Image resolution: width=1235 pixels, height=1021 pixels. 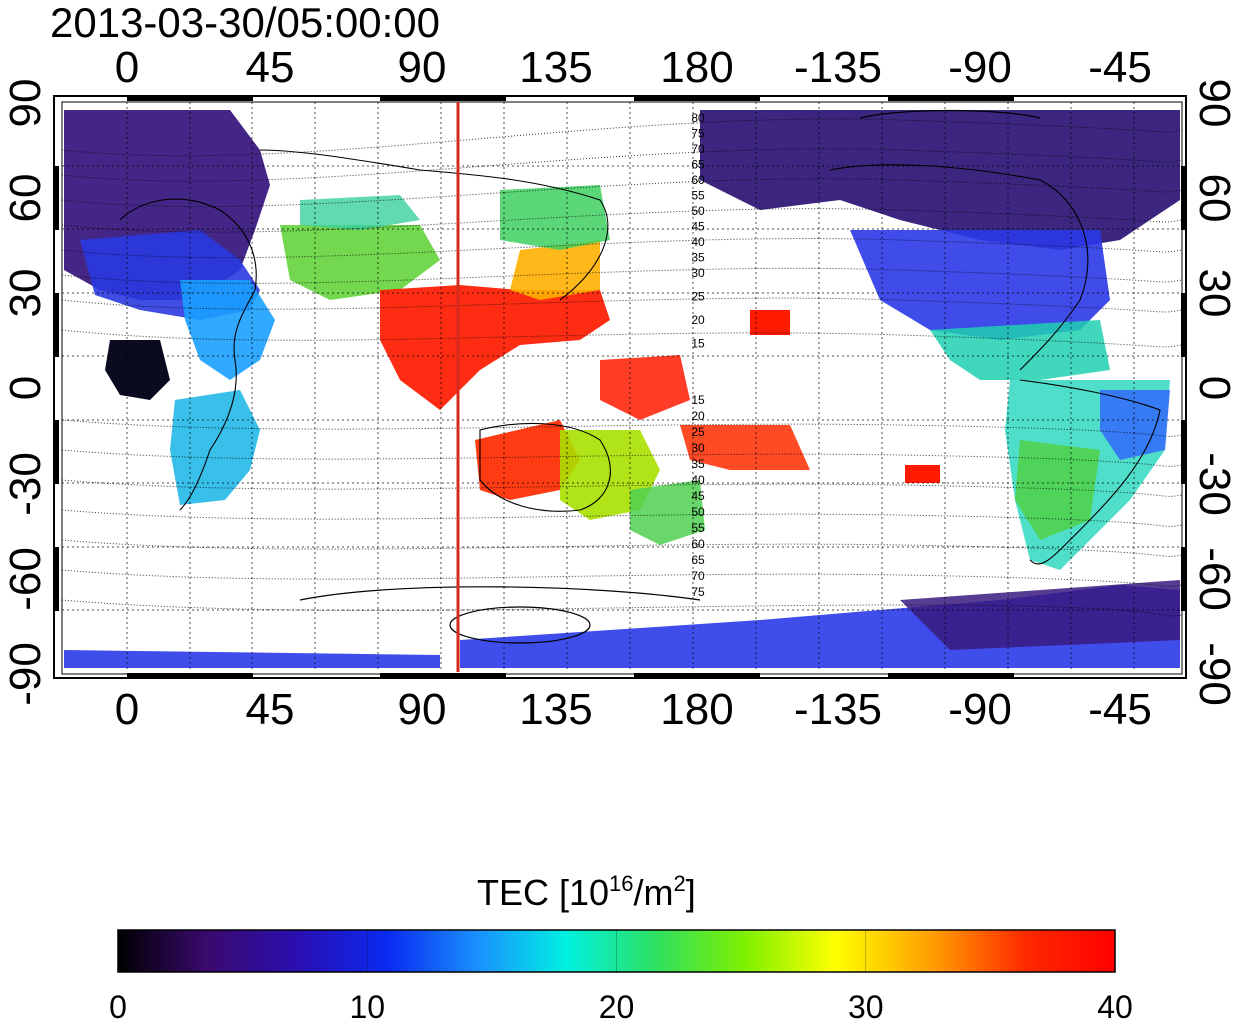 What do you see at coordinates (698, 592) in the screenshot?
I see `contour-label-south: 75` at bounding box center [698, 592].